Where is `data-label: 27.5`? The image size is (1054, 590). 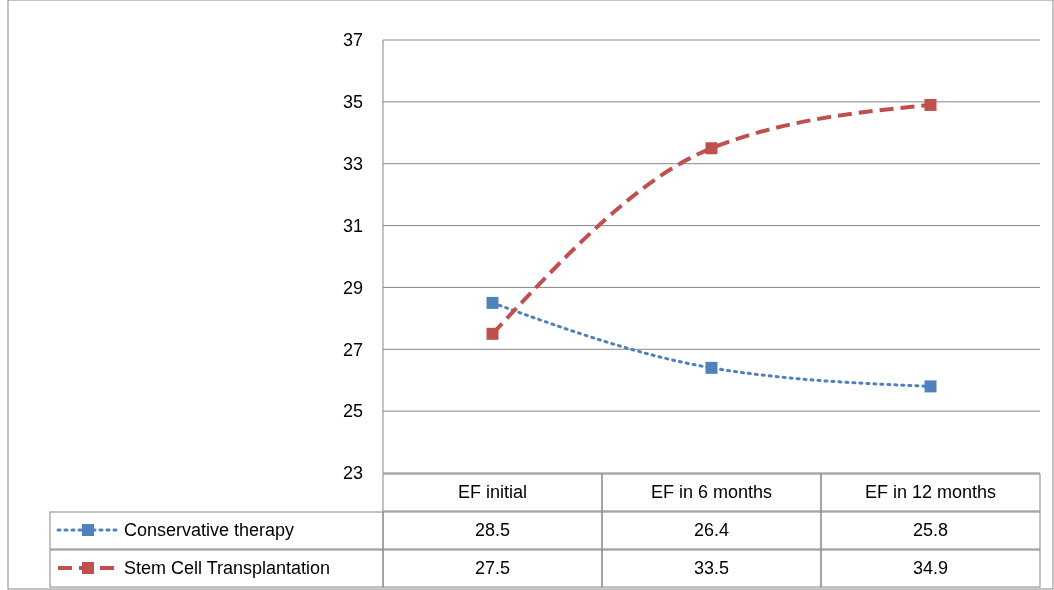 data-label: 27.5 is located at coordinates (492, 568).